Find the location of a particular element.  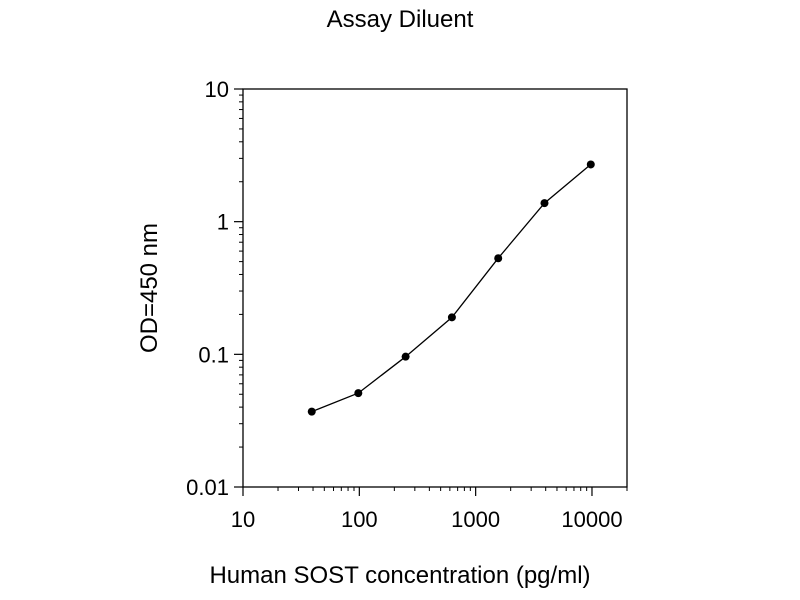

x-axis-label: Human SOST concentration (pg/ml) is located at coordinates (400, 575).